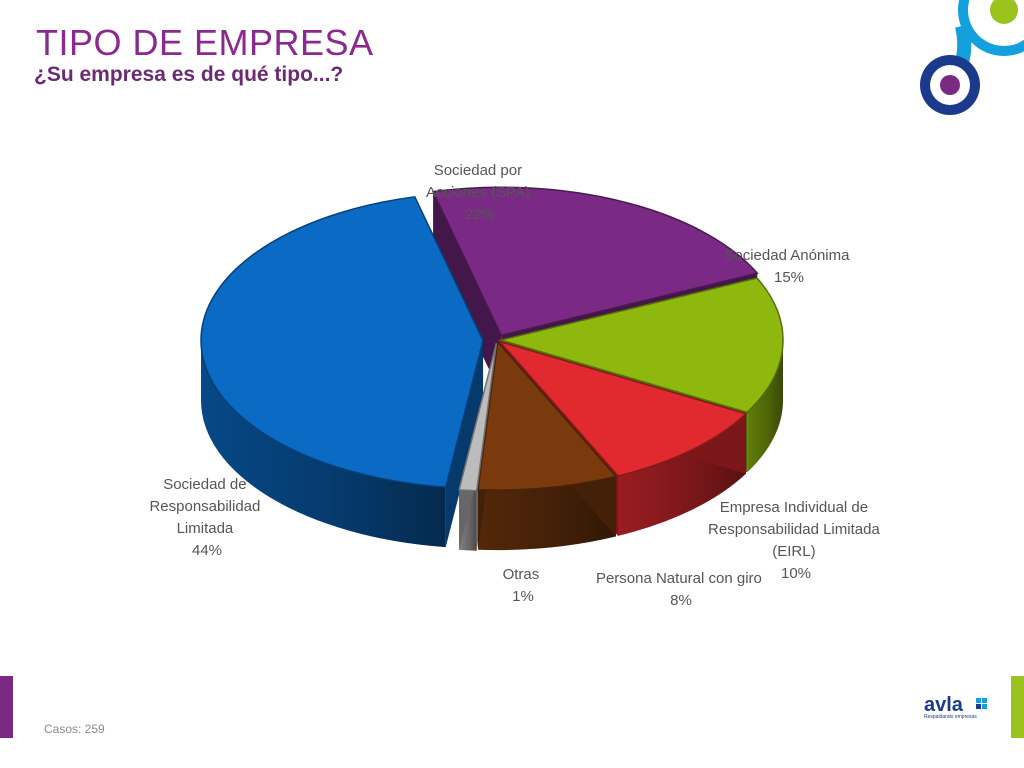 Image resolution: width=1024 pixels, height=768 pixels. Describe the element at coordinates (205, 42) in the screenshot. I see `page-title: TIPO DE EMPRESA` at that location.